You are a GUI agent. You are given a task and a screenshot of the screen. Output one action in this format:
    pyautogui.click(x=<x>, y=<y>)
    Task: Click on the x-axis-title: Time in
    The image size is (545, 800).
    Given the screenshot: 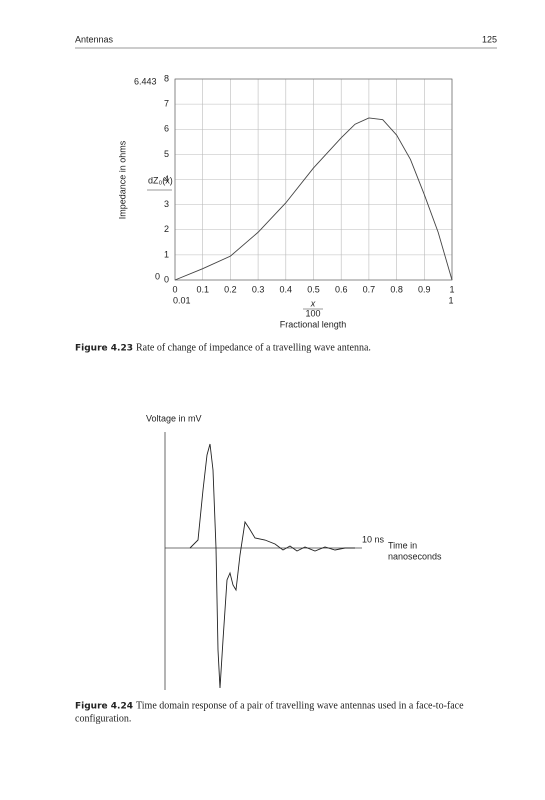 What is the action you would take?
    pyautogui.click(x=402, y=545)
    